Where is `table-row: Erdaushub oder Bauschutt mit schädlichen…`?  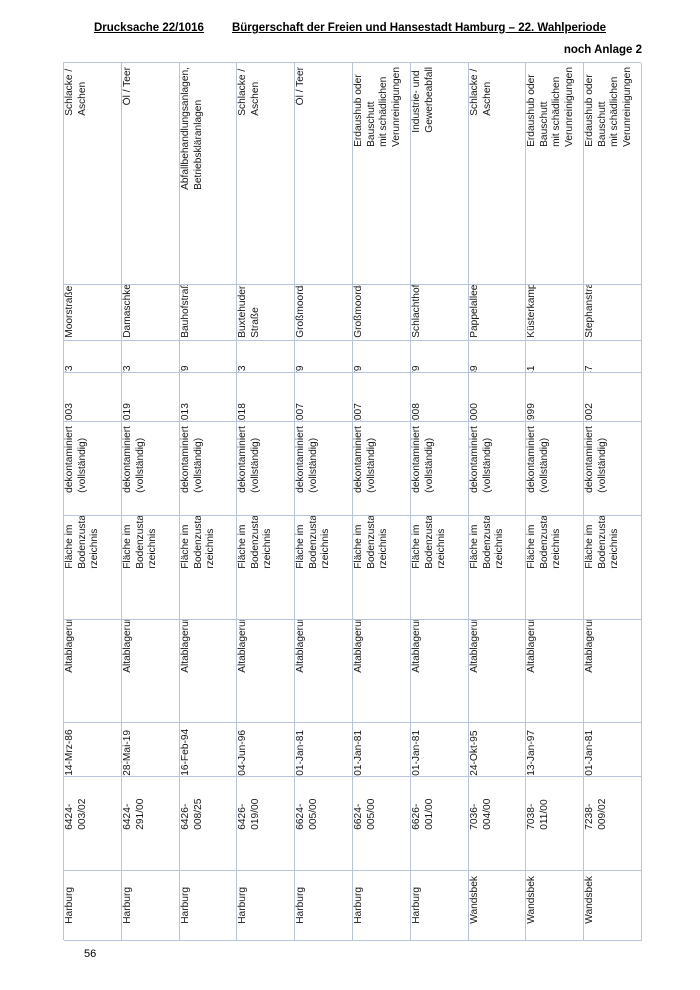
table-row: Erdaushub oder Bauschutt mit schädlichen… is located at coordinates (613, 502).